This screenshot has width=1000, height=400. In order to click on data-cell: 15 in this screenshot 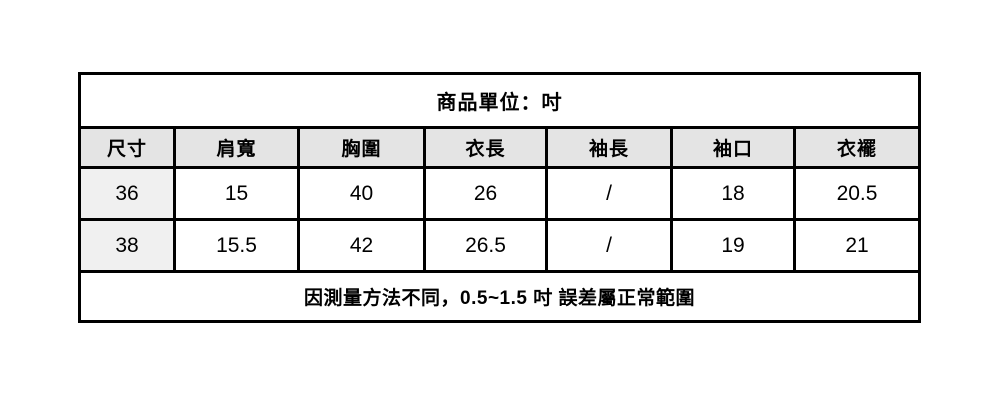, I will do `click(236, 193)`.